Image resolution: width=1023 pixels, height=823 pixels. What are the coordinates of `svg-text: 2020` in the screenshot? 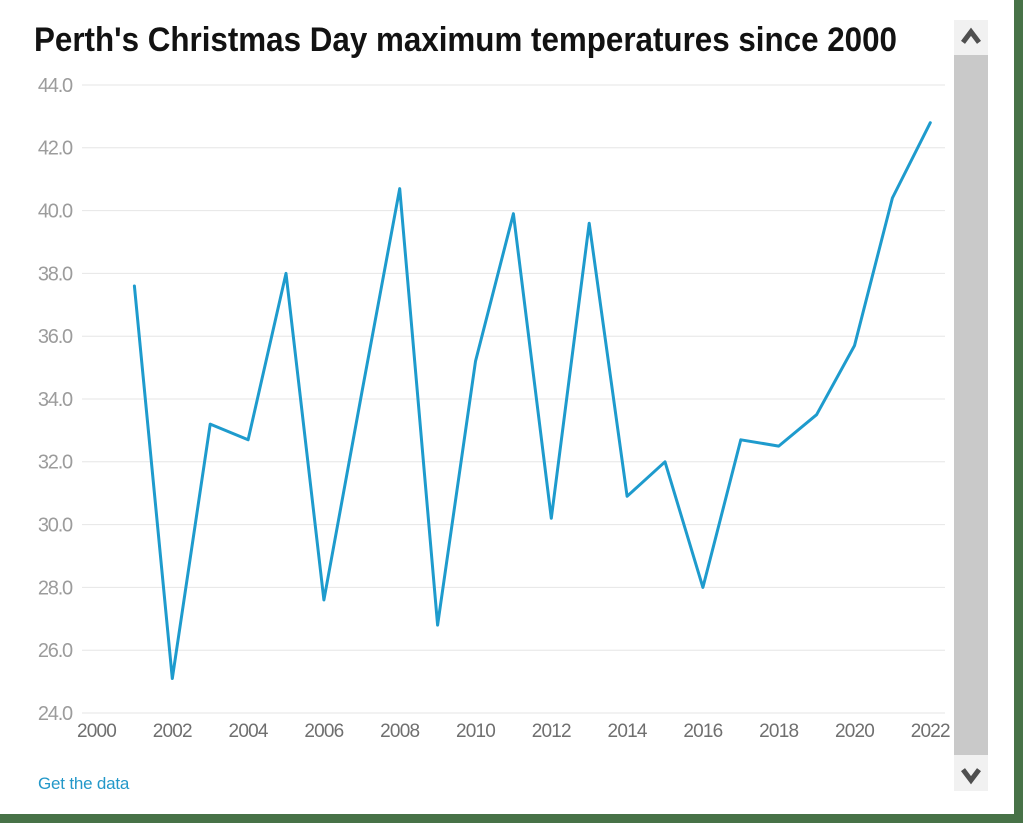 It's located at (854, 731).